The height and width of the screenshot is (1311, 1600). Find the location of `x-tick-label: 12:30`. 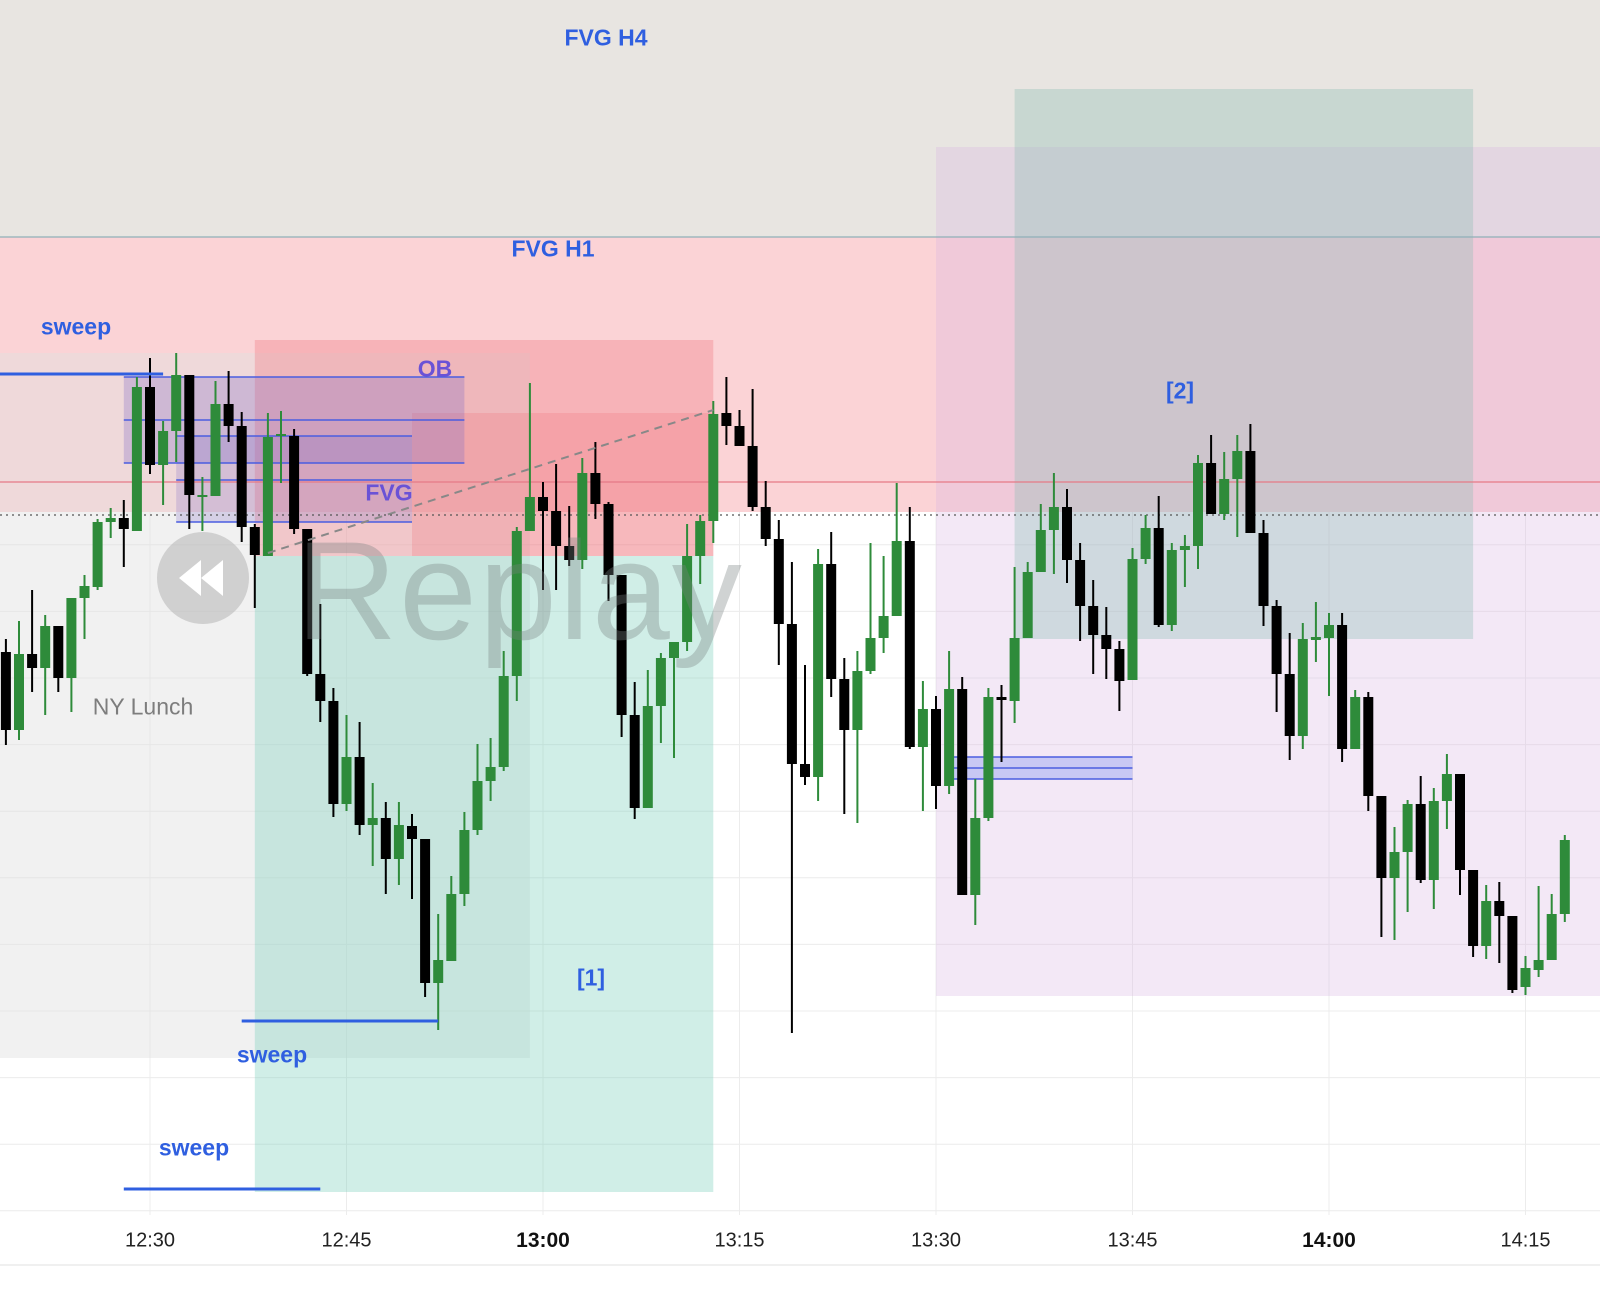

x-tick-label: 12:30 is located at coordinates (150, 1240).